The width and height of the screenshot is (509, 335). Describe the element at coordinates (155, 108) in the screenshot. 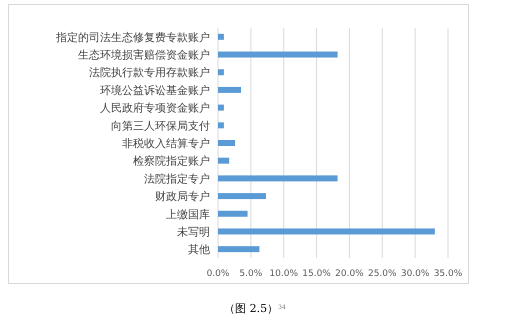

I see `y-tick-label: 人民政府专项资金账户` at that location.